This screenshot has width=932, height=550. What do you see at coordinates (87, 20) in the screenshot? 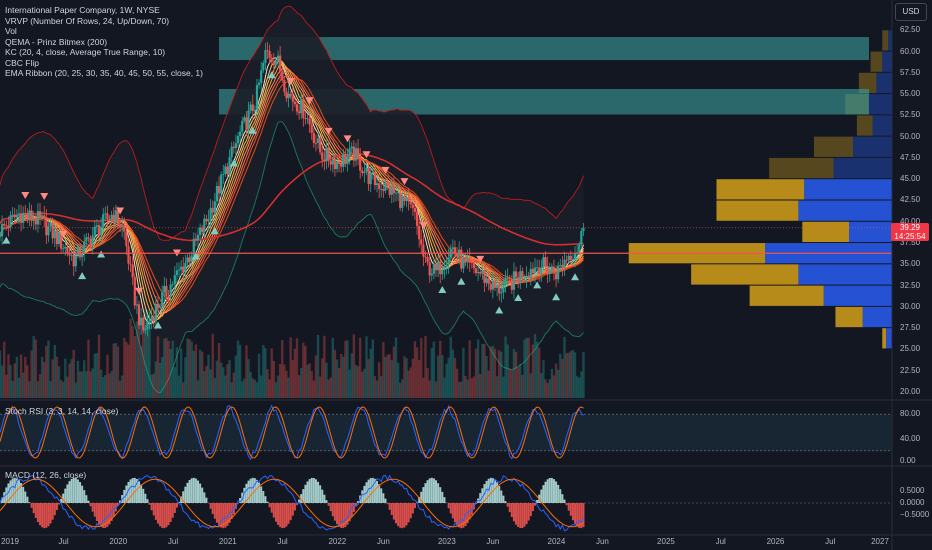
I see `legend-vrvp: VRVP (Number Of Rows, 24, Up/Down, 70)` at bounding box center [87, 20].